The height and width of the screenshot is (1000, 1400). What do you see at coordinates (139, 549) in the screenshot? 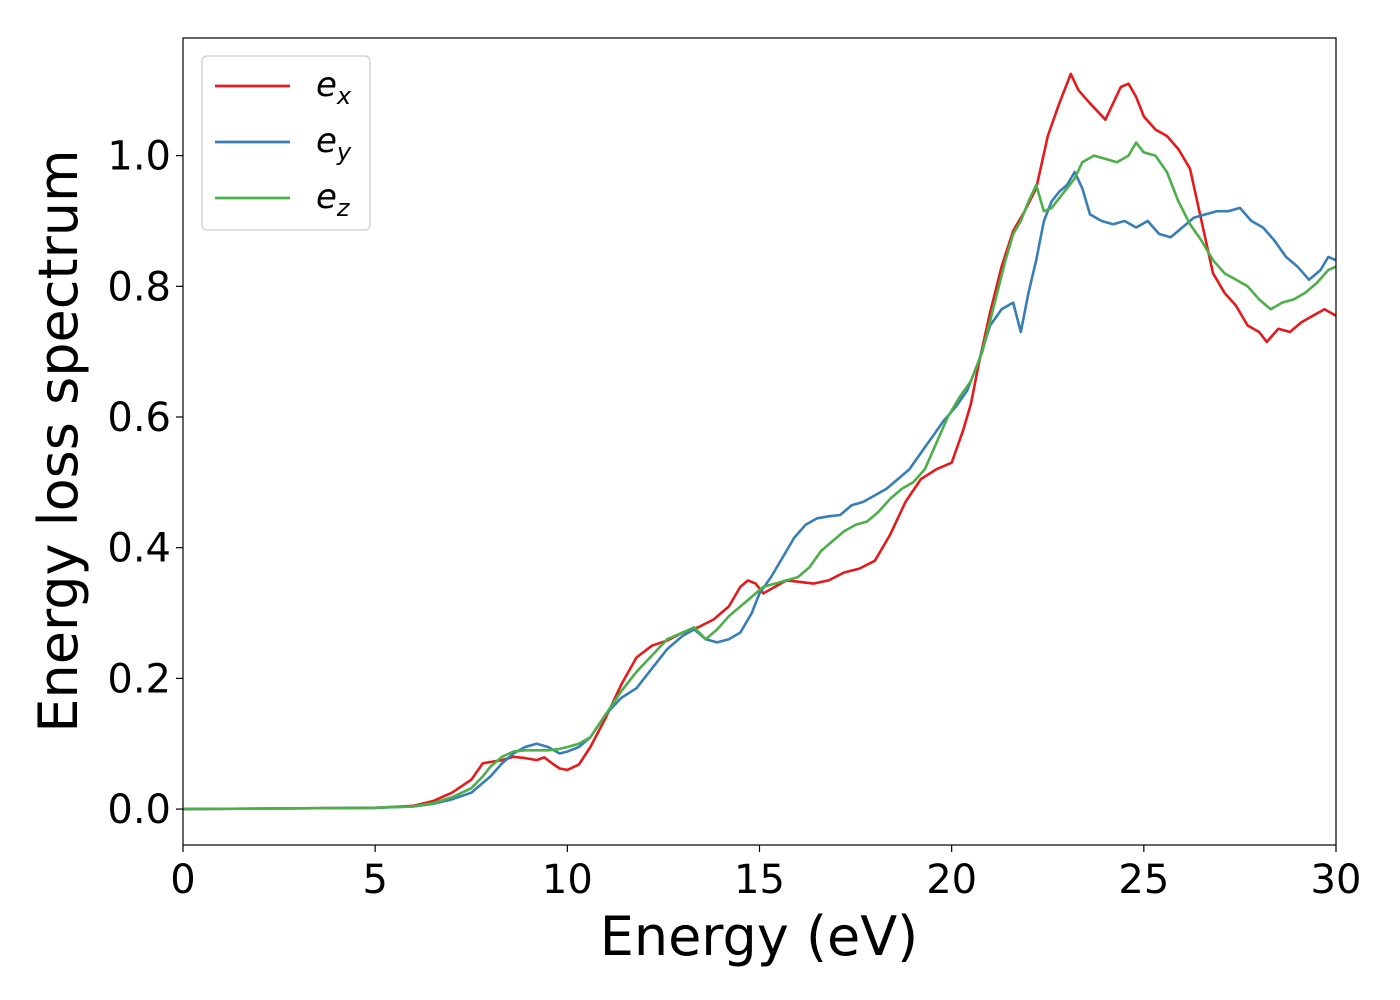
I see `y-tick-label: 0.4` at bounding box center [139, 549].